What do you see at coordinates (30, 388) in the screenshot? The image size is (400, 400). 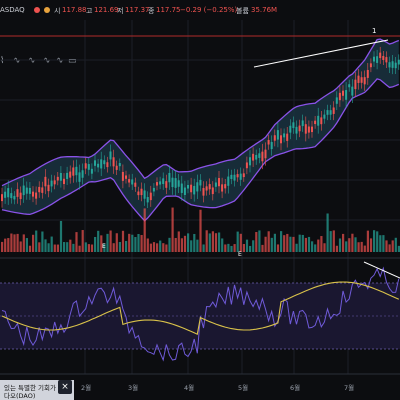 I see `banner-text-1: 있는 특별한 기회가` at bounding box center [30, 388].